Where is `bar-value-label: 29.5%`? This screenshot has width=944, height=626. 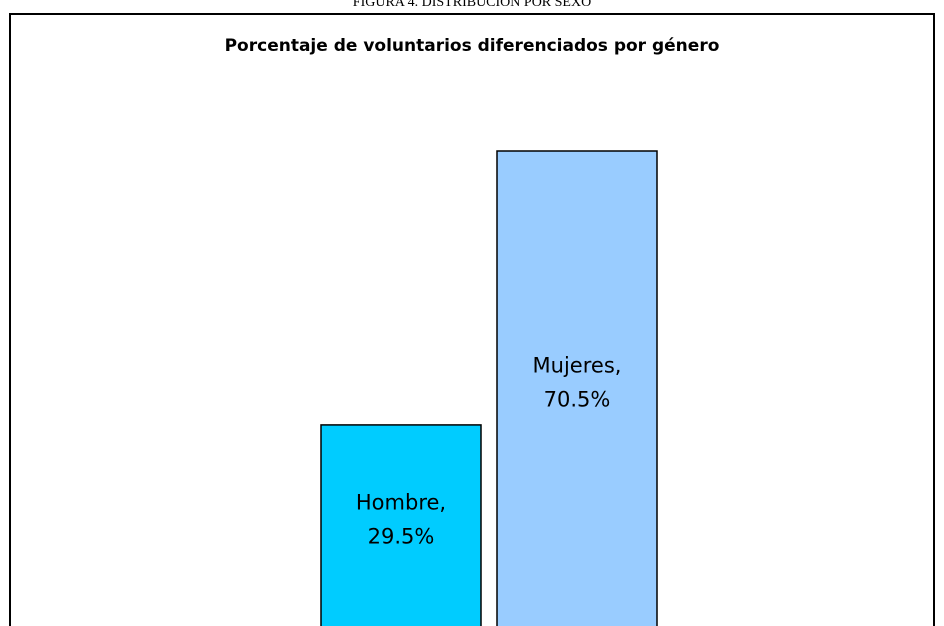 bar-value-label: 29.5% is located at coordinates (401, 536).